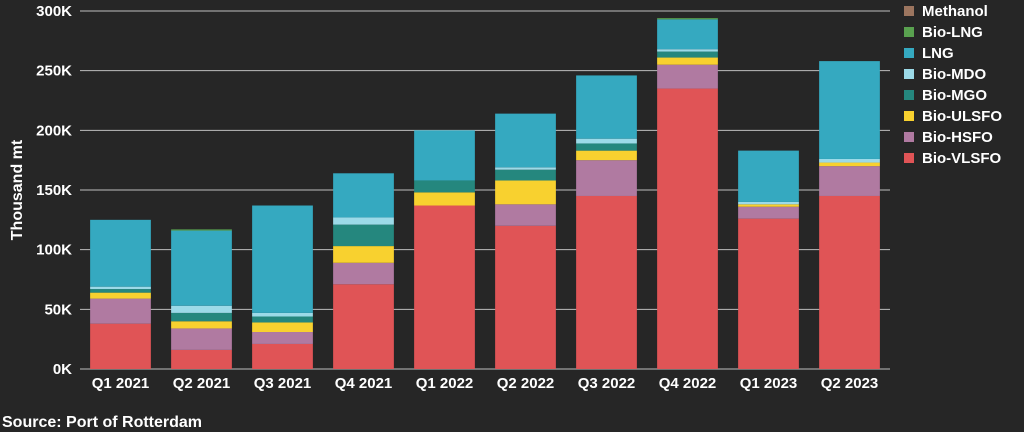 This screenshot has width=1024, height=432. Describe the element at coordinates (17, 189) in the screenshot. I see `y-axis-title: Thousand mt` at that location.